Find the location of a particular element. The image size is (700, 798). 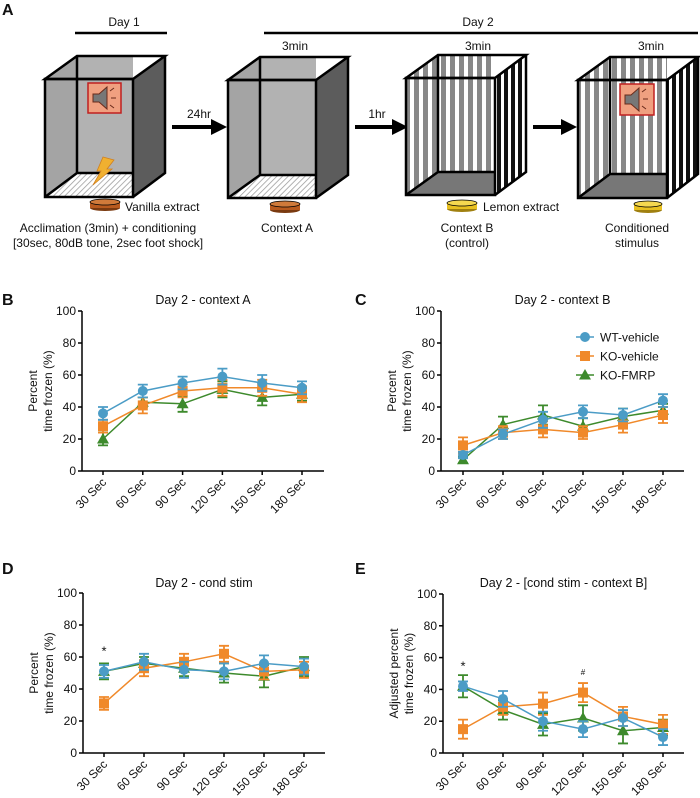

context-b-label-line1: Context B is located at coordinates (467, 228).